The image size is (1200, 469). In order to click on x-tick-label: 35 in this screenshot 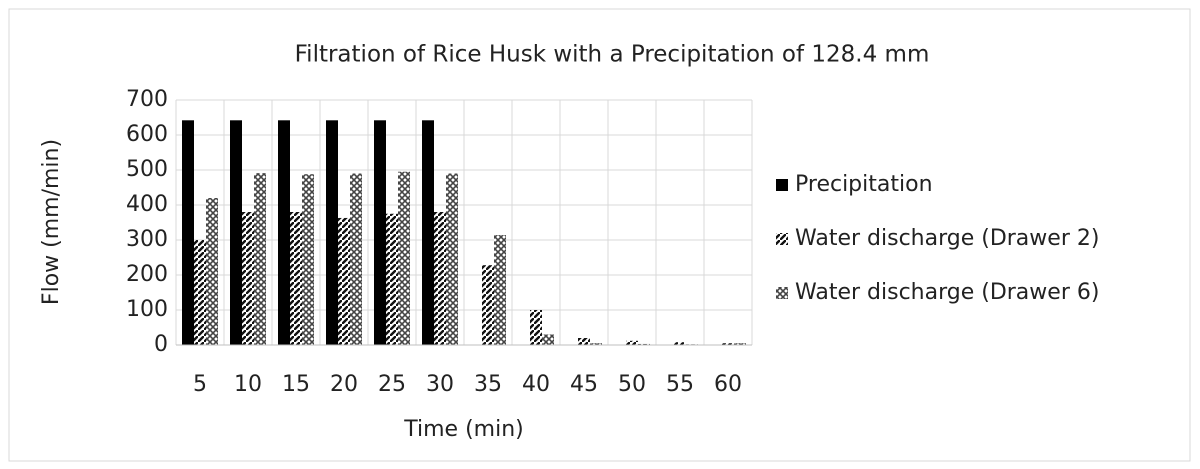, I will do `click(488, 384)`.